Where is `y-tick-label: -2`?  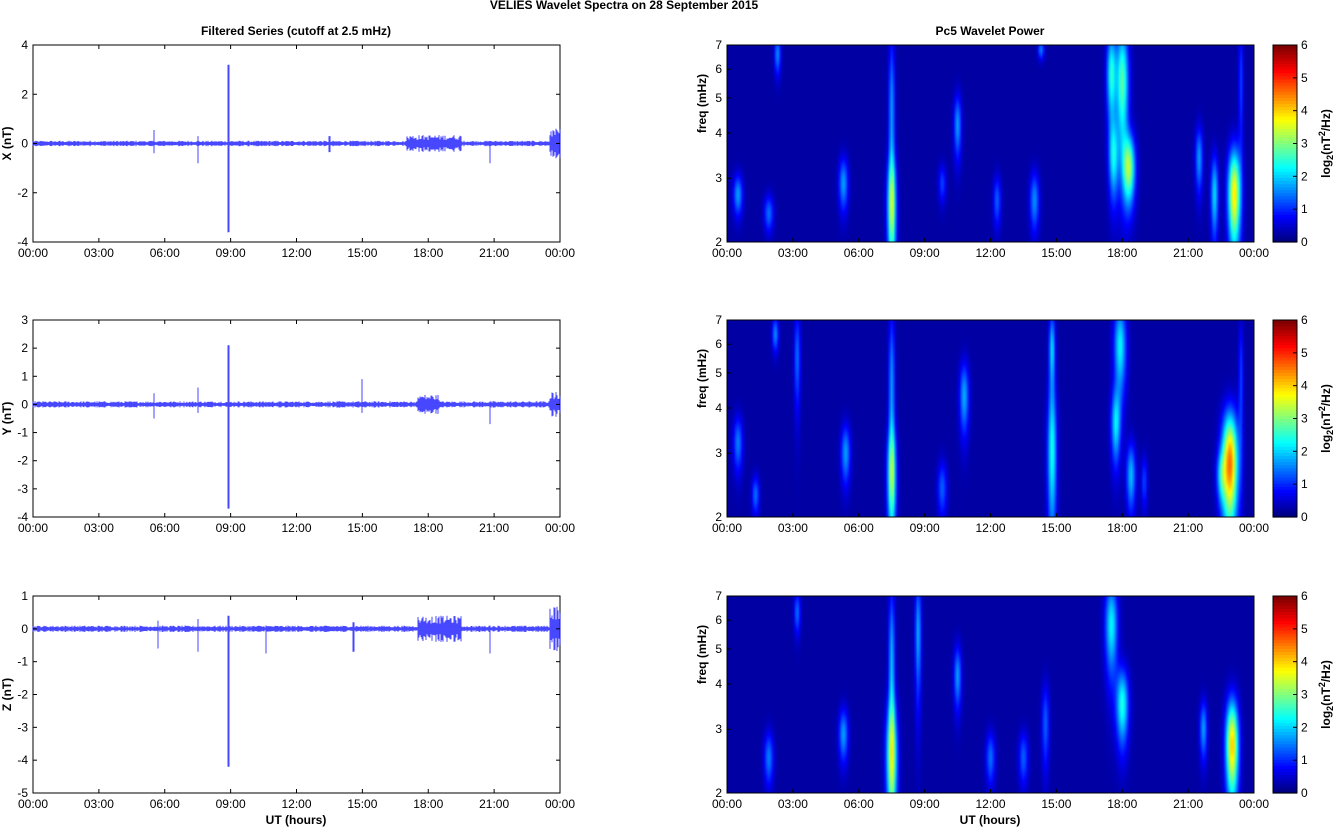
y-tick-label: -2 is located at coordinates (22, 461).